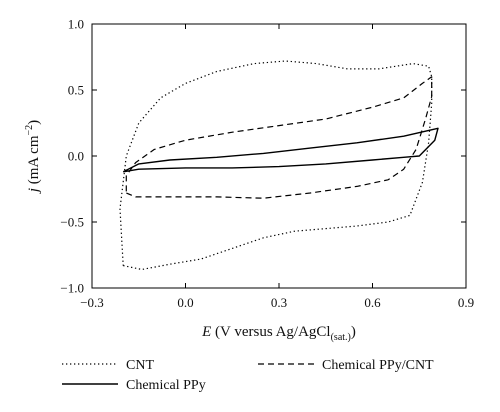 This screenshot has height=412, width=500. Describe the element at coordinates (76, 156) in the screenshot. I see `y-tick-label: 0.0` at that location.